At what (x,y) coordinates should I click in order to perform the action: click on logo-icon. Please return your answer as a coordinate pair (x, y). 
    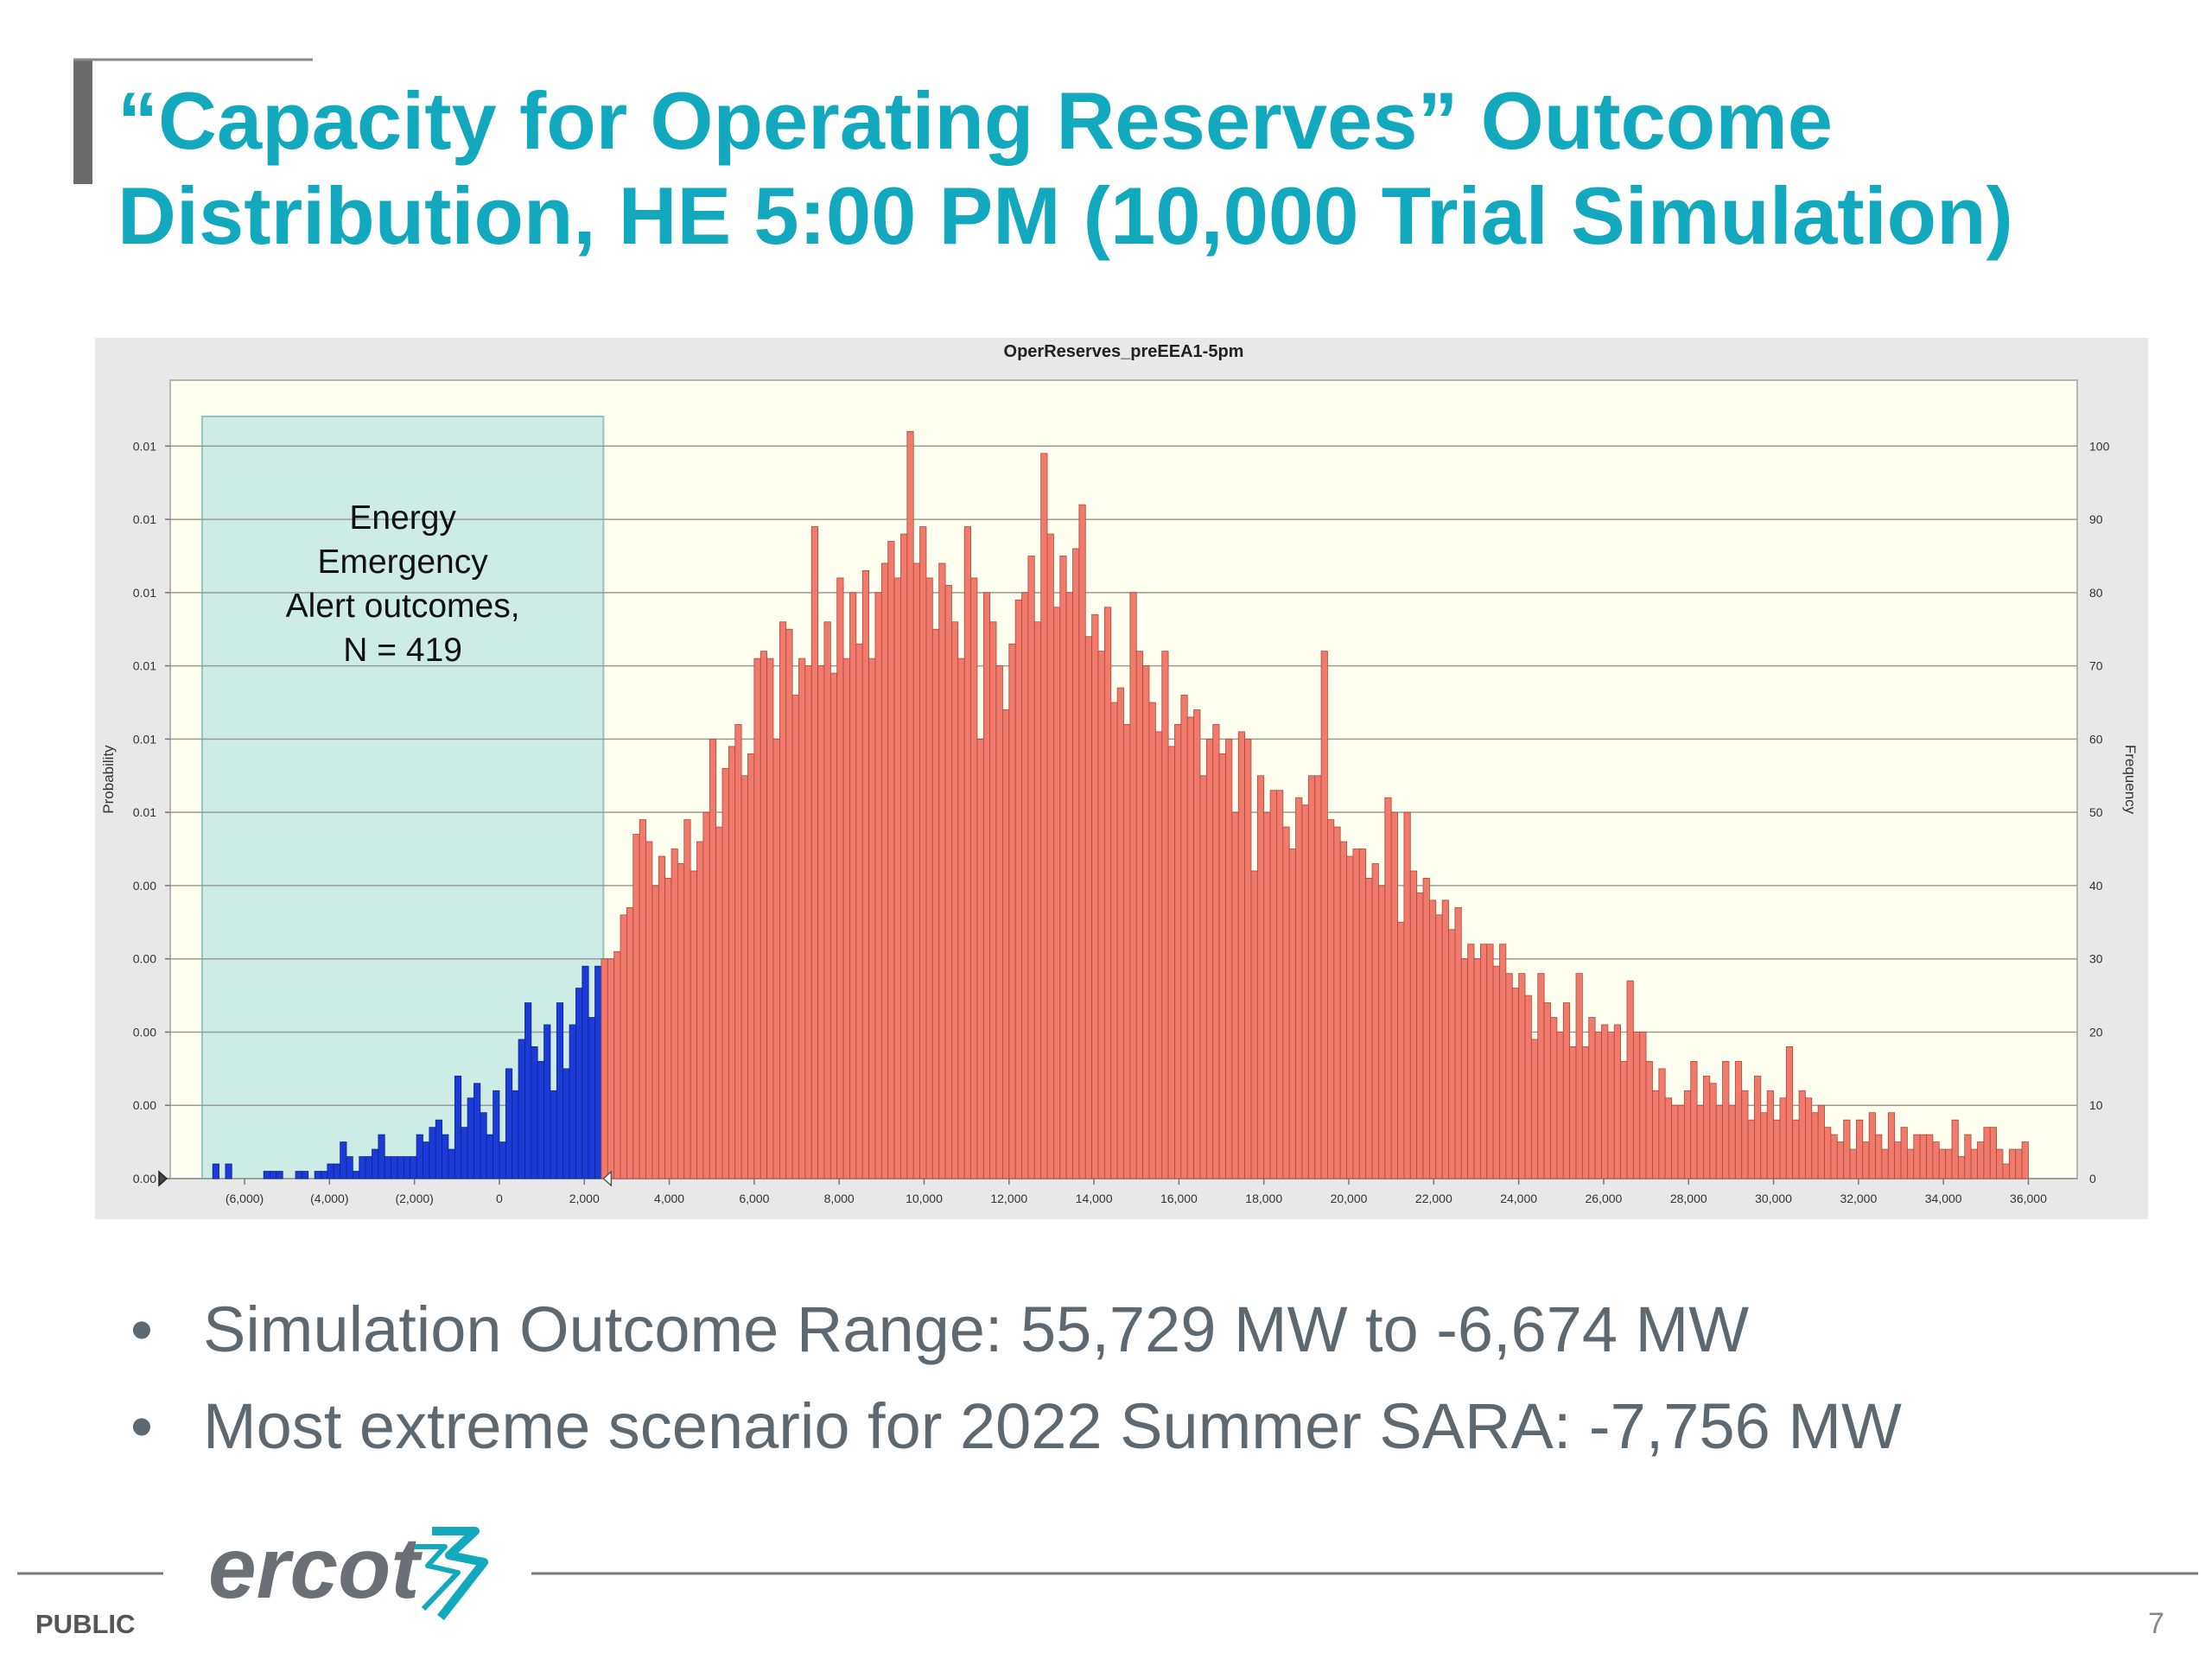
    Looking at the image, I should click on (438, 1577).